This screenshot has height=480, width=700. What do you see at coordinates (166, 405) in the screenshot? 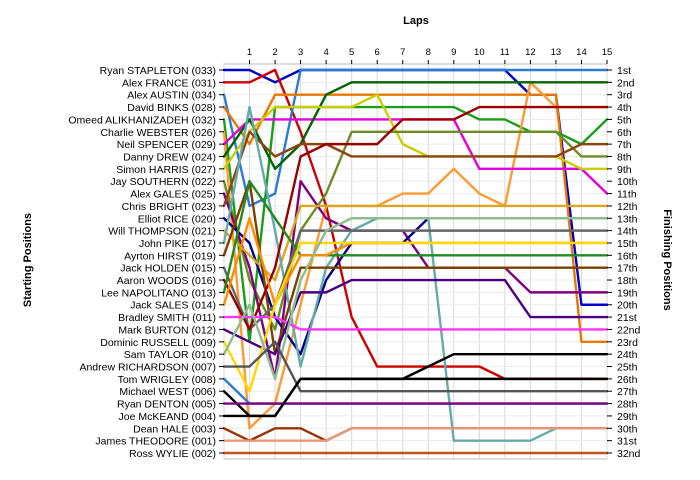
I see `start-position-label: Ryan DENTON (005)` at bounding box center [166, 405].